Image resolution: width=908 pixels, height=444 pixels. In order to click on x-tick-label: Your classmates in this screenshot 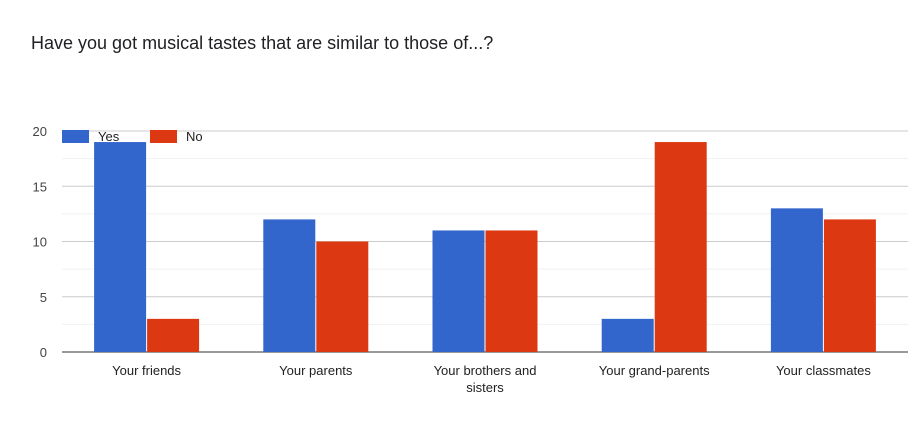, I will do `click(823, 370)`.